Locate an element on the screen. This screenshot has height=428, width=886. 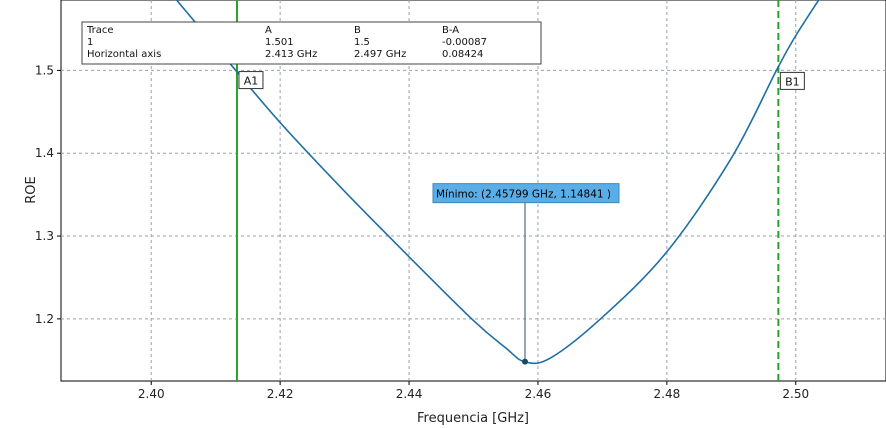
marker-label-b1: B1 is located at coordinates (792, 80).